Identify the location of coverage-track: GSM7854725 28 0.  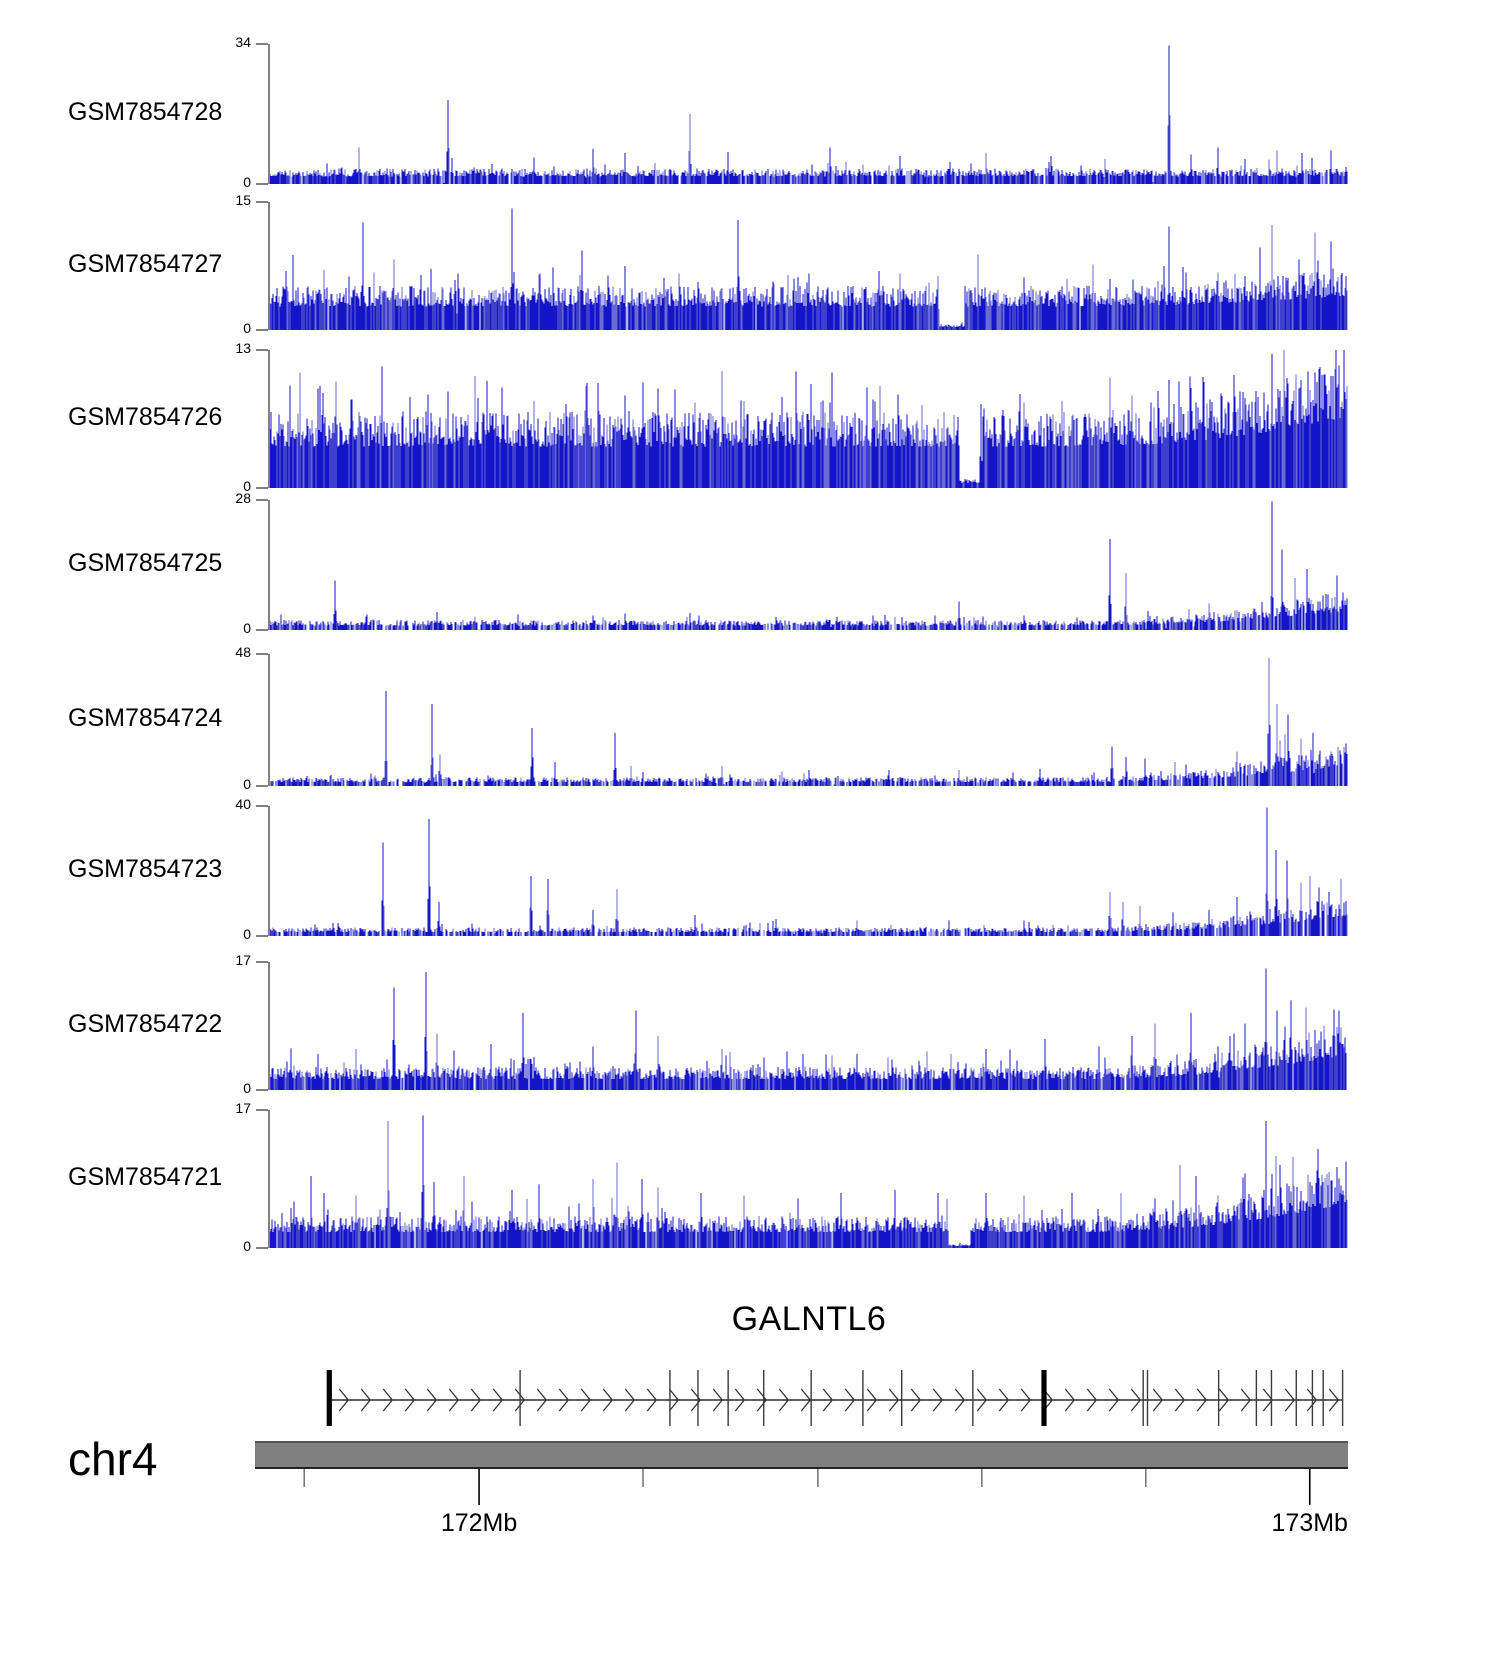
(750, 563).